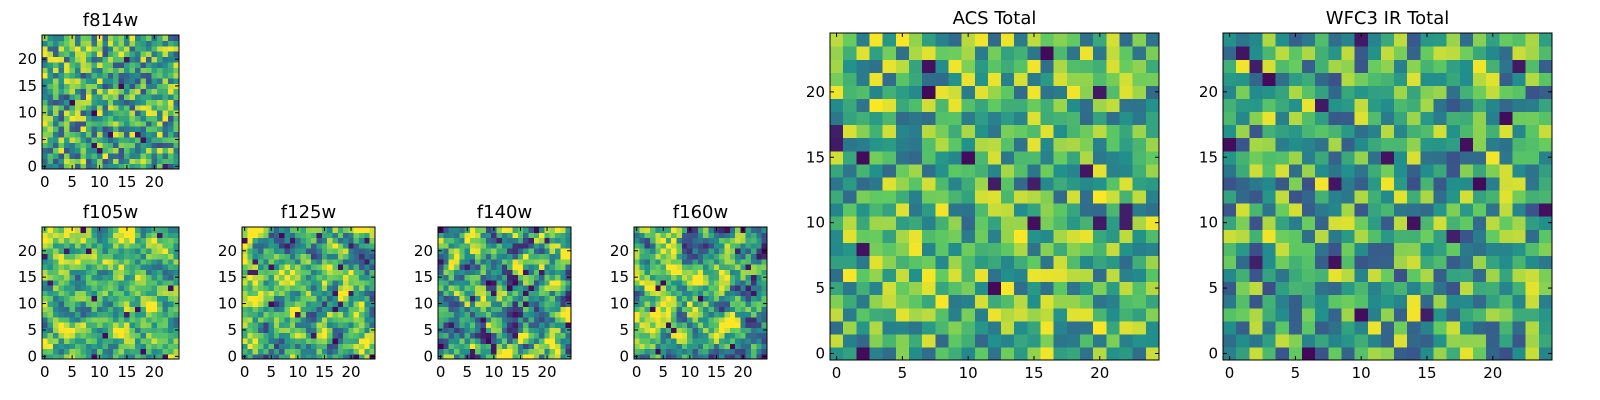 The height and width of the screenshot is (400, 1600). Describe the element at coordinates (520, 372) in the screenshot. I see `x-tick-label: 15` at that location.